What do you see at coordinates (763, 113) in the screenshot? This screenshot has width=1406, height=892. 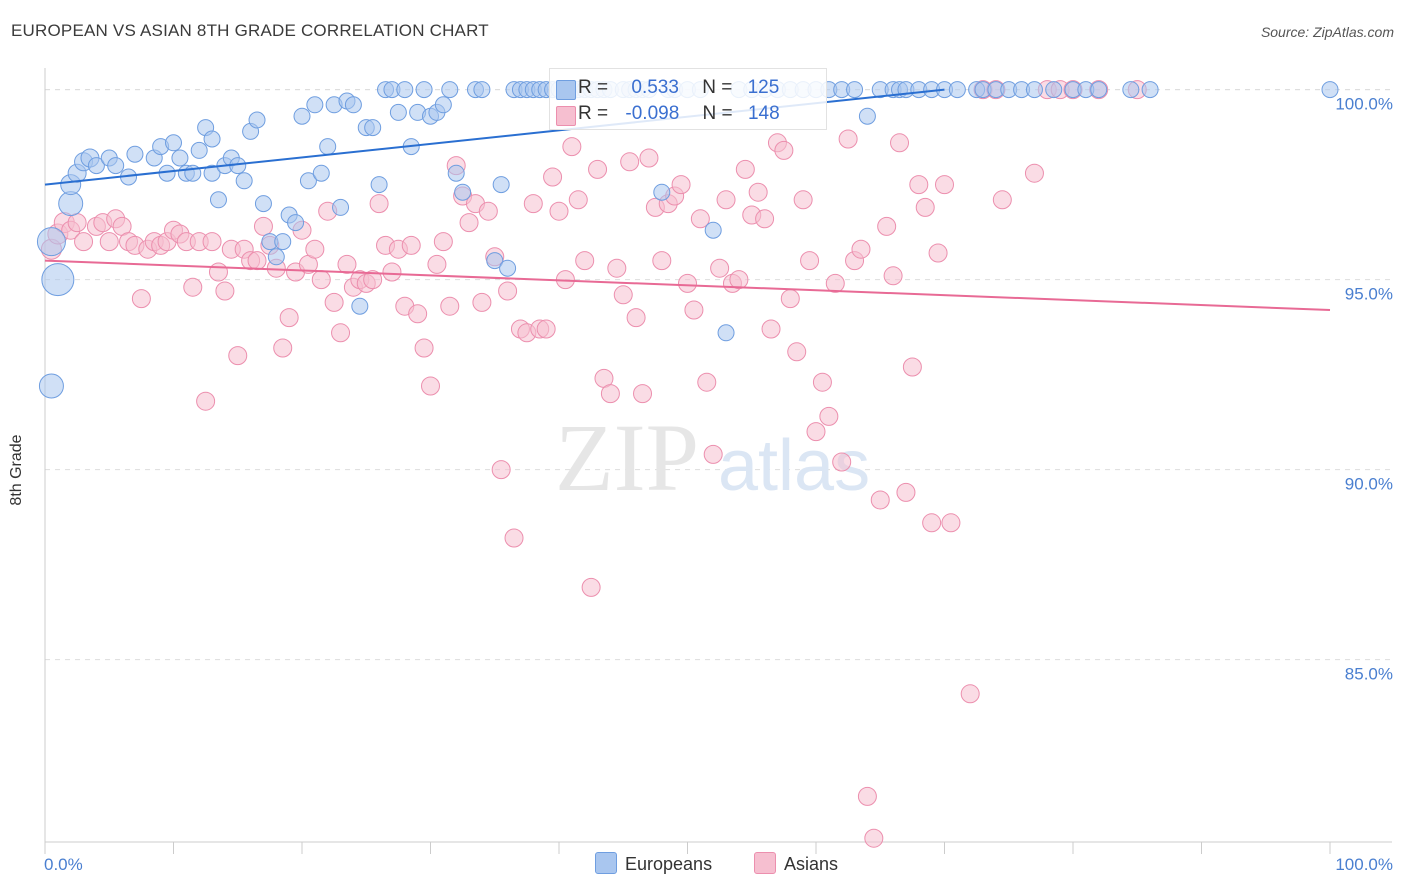 I see `asian-n-value: 148` at bounding box center [763, 113].